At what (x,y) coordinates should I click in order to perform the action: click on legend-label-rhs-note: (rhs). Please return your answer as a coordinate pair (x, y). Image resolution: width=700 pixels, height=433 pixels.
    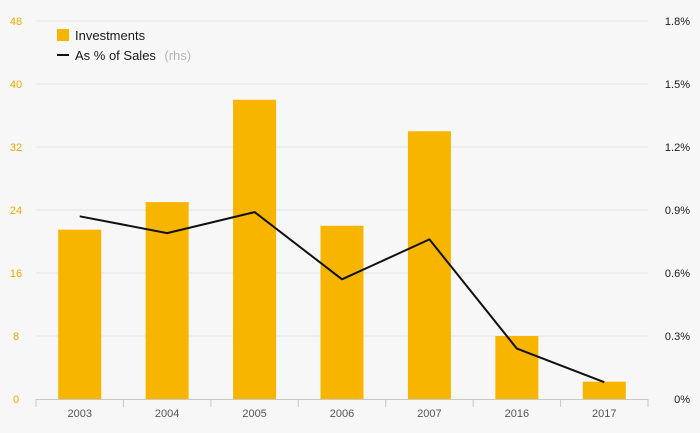
    Looking at the image, I should click on (177, 55).